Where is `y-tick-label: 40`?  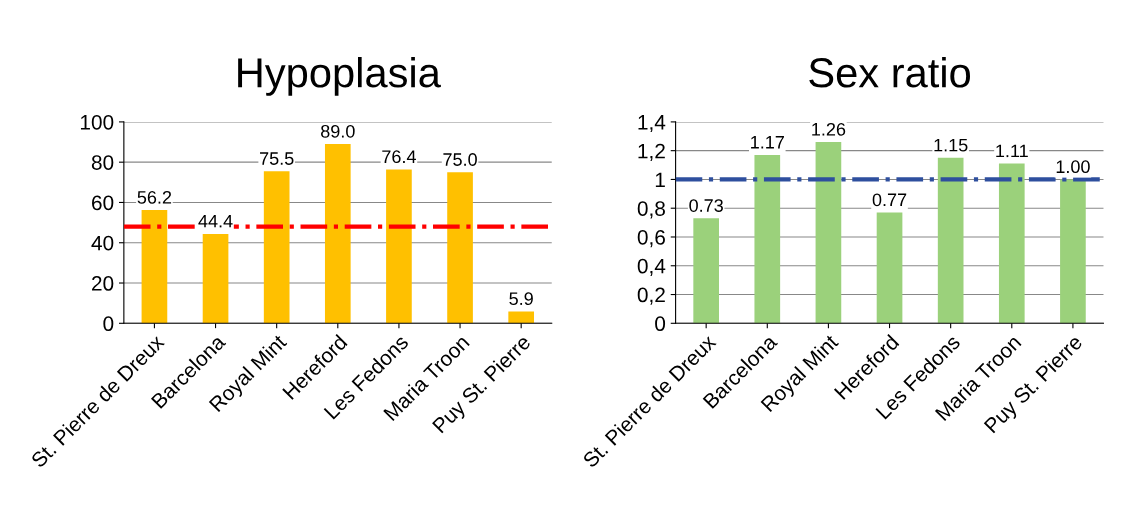 y-tick-label: 40 is located at coordinates (102, 243).